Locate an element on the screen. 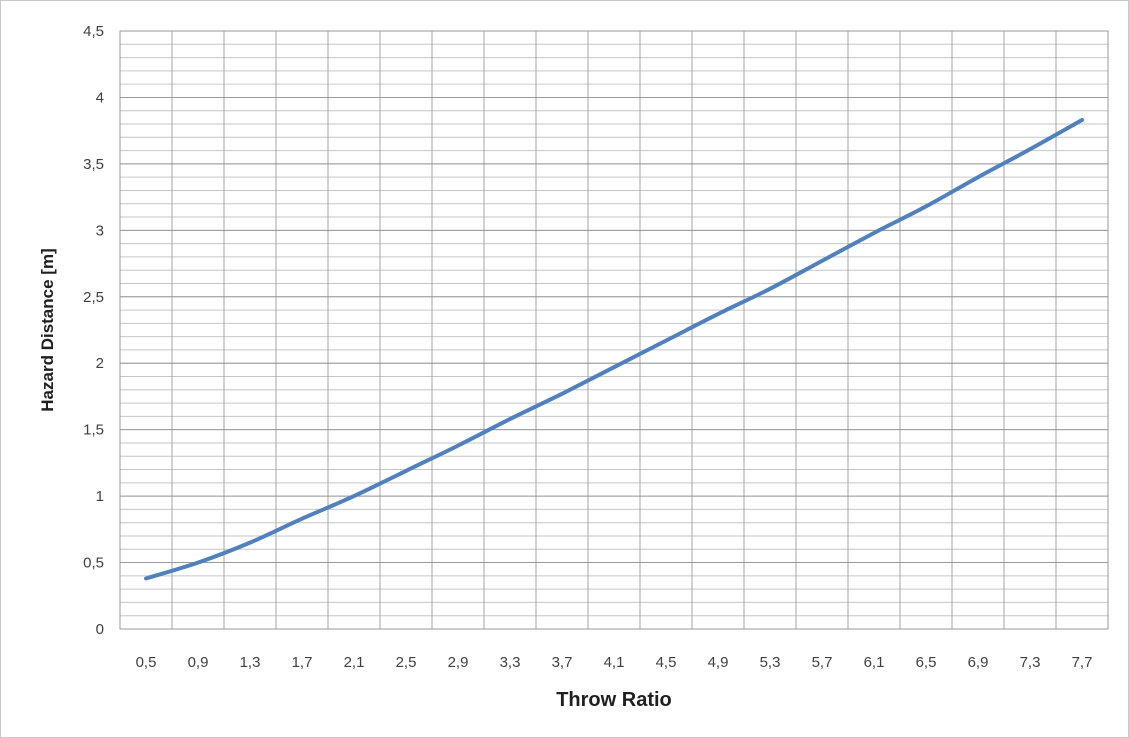 Image resolution: width=1129 pixels, height=738 pixels. x-tick-label: 3,7 is located at coordinates (562, 662).